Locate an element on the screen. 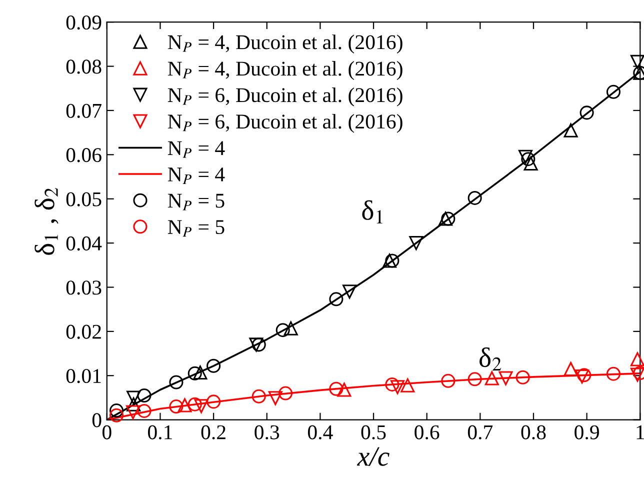  x-axis-title: x/c is located at coordinates (373, 456).